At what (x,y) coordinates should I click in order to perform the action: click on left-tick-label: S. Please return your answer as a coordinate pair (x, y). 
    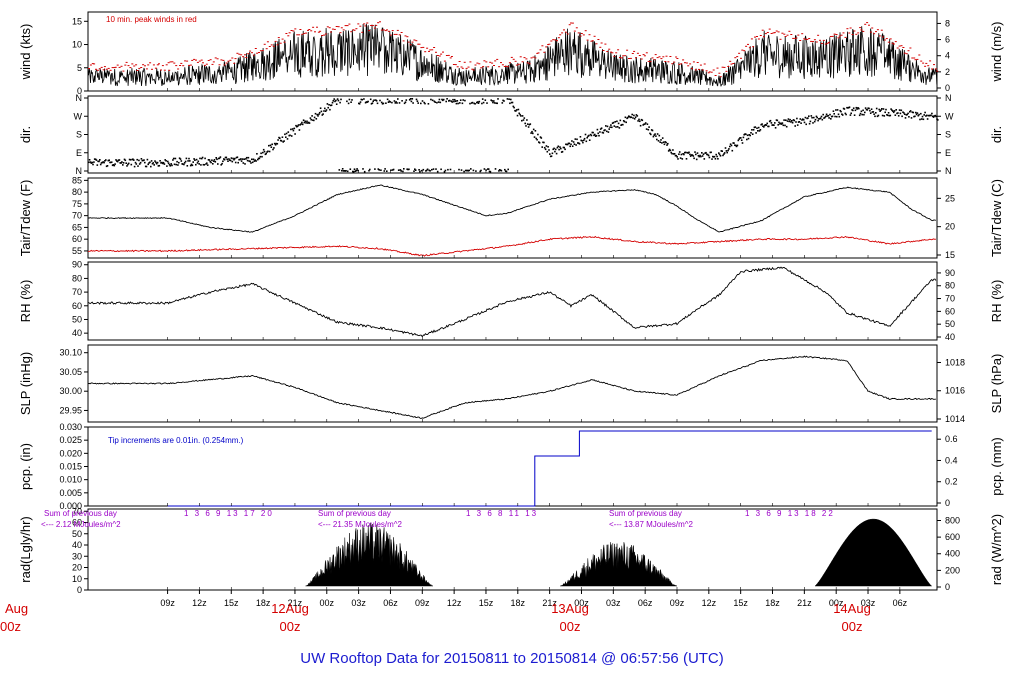
    Looking at the image, I should click on (79, 135).